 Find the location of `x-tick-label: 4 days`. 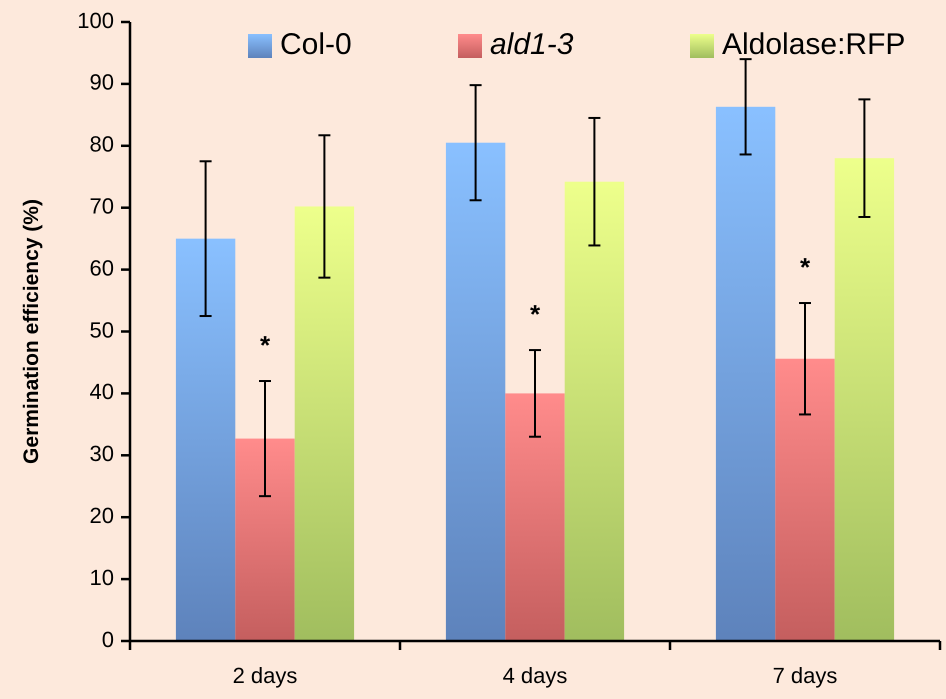

x-tick-label: 4 days is located at coordinates (535, 675).